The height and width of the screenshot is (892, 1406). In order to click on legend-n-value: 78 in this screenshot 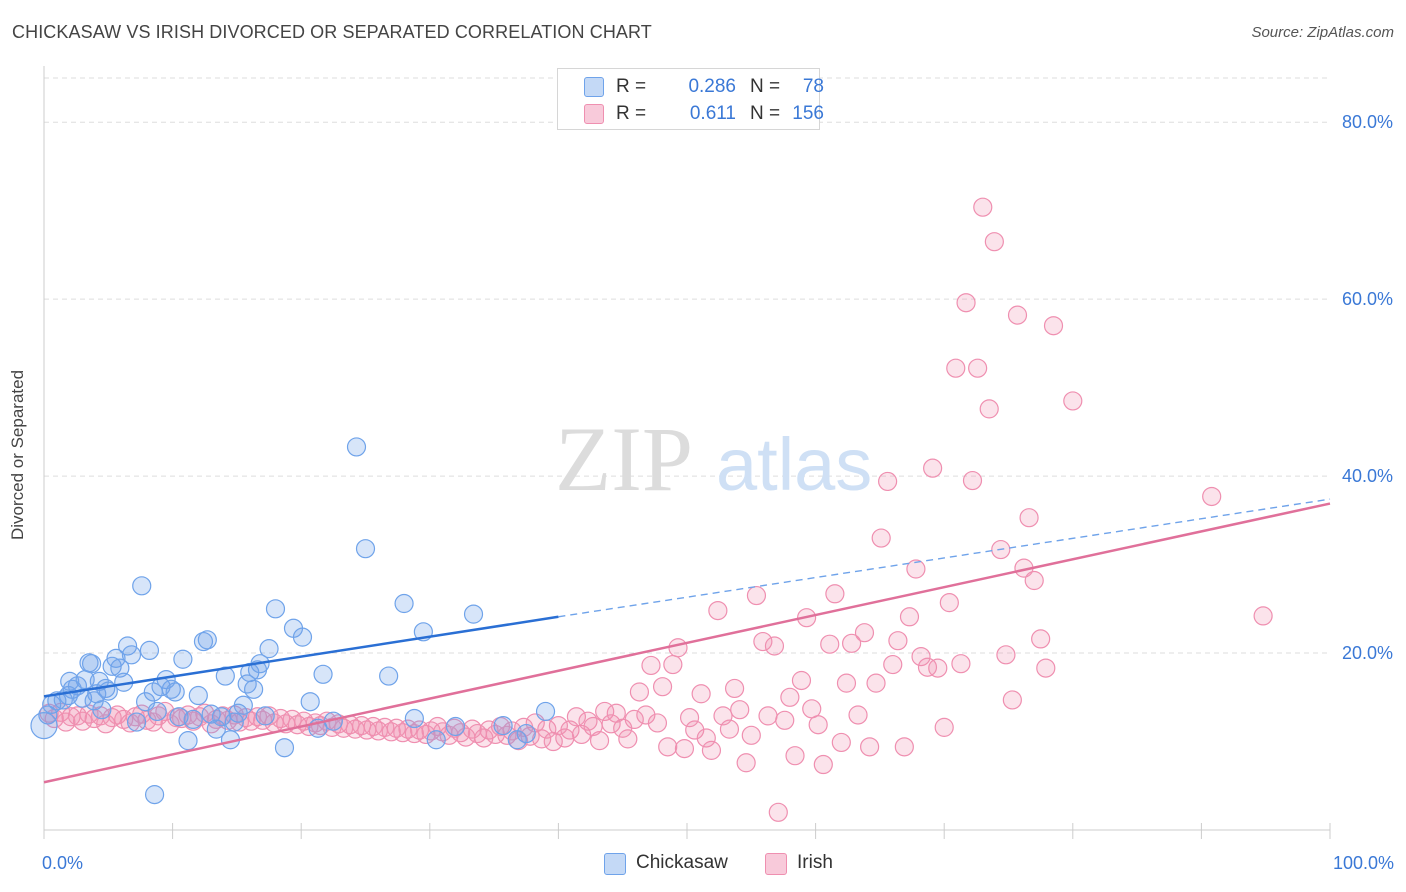, I will do `click(813, 86)`.